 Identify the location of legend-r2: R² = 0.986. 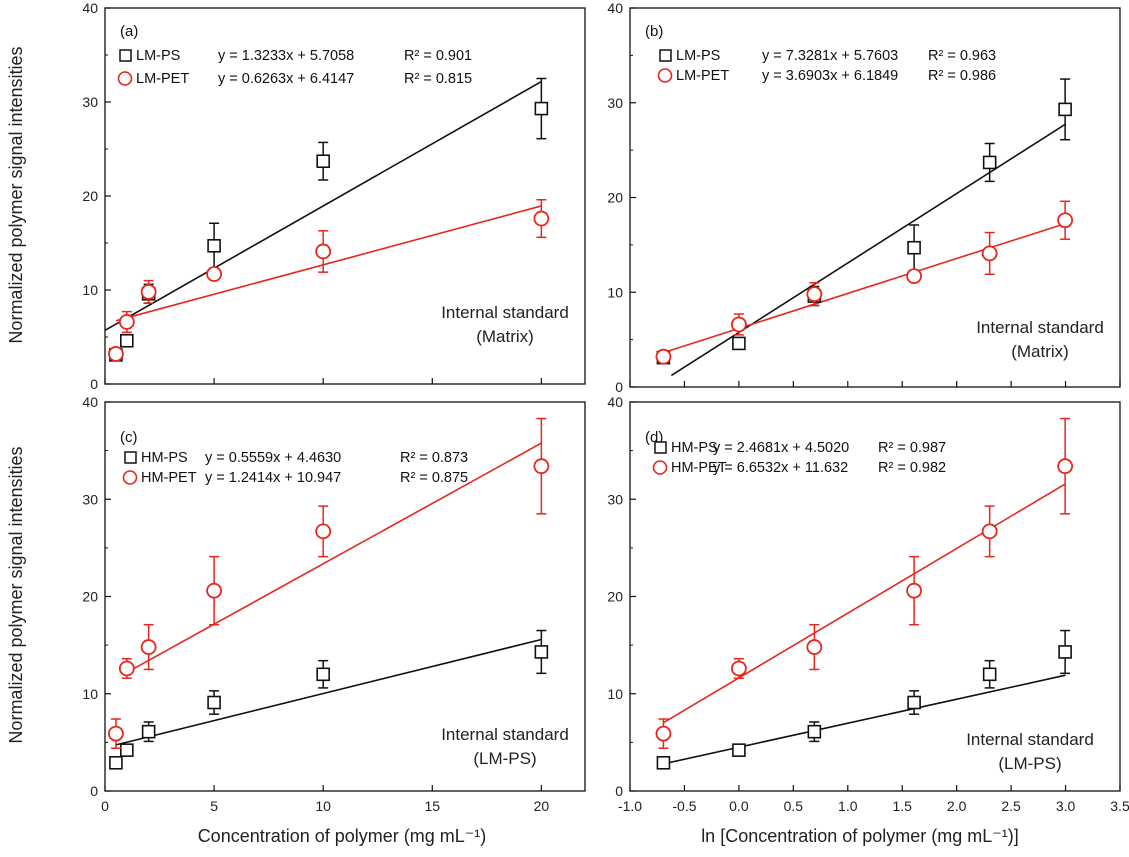
(962, 76).